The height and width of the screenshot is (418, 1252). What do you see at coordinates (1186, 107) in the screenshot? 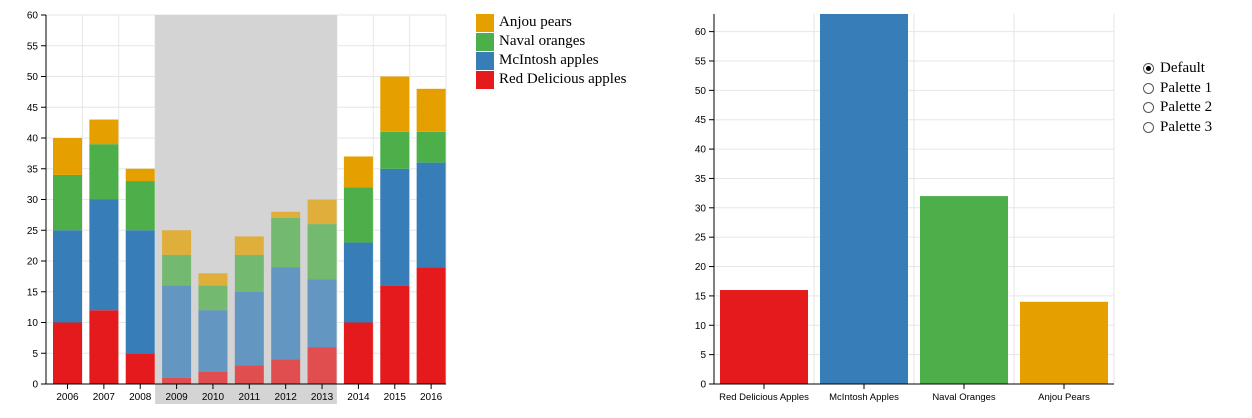
I see `palette-option-label: Palette 2` at bounding box center [1186, 107].